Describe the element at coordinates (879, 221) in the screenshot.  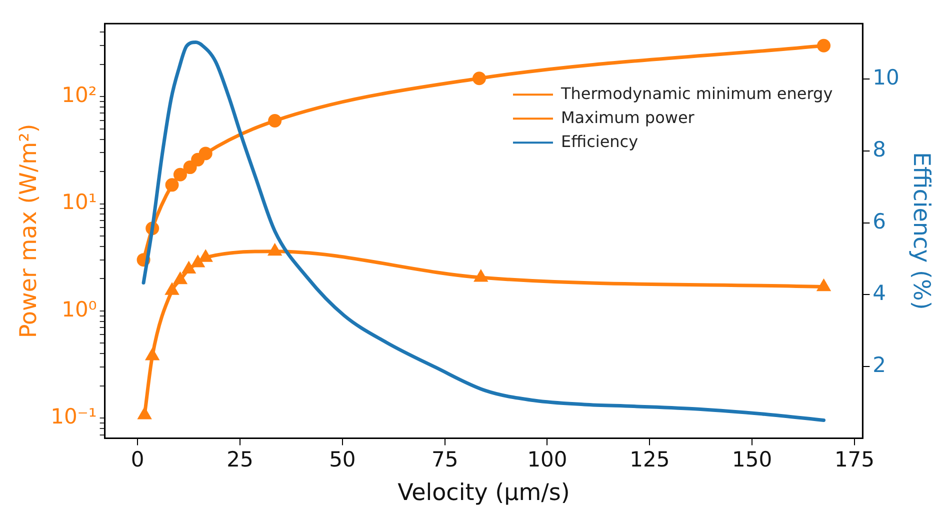
I see `y2-tick-label: 6` at that location.